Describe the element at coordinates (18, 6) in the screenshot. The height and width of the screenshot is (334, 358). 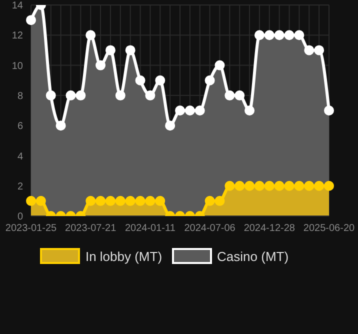
I see `y-tick-label: 14` at that location.